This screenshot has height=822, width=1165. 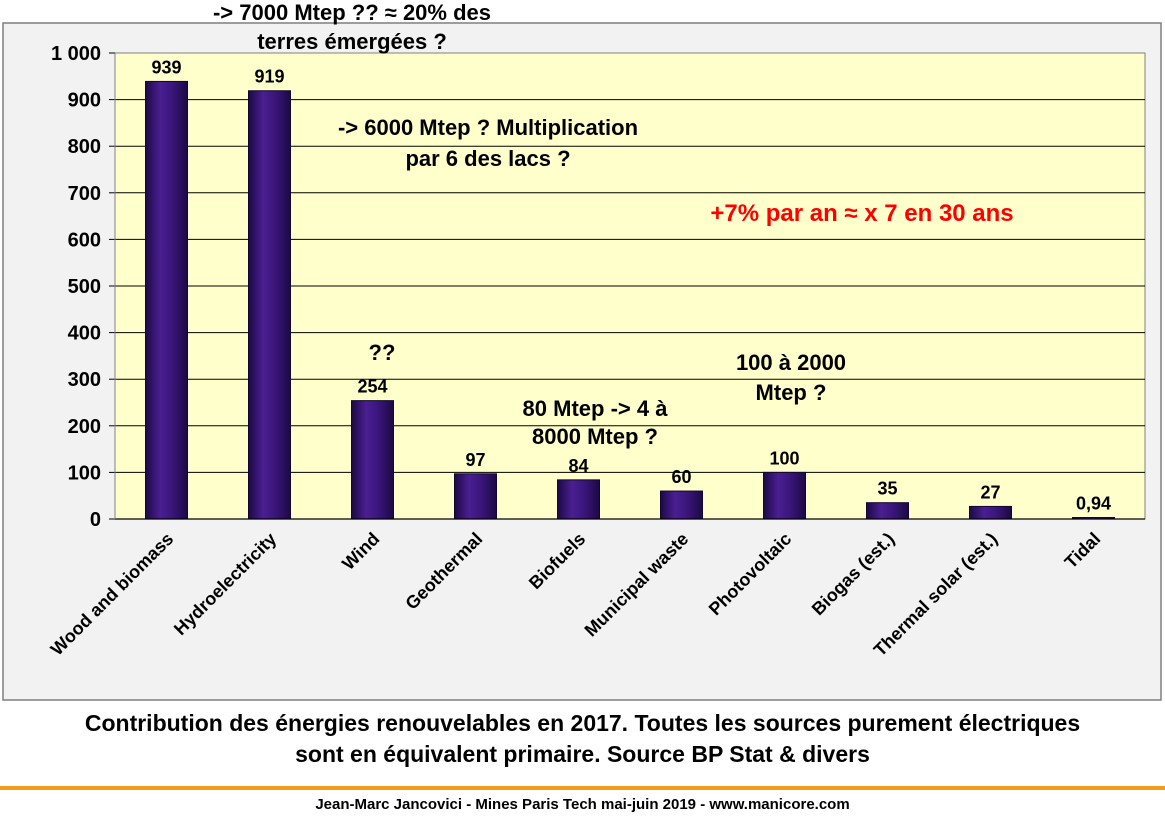 I want to click on data-label: 97, so click(x=475, y=460).